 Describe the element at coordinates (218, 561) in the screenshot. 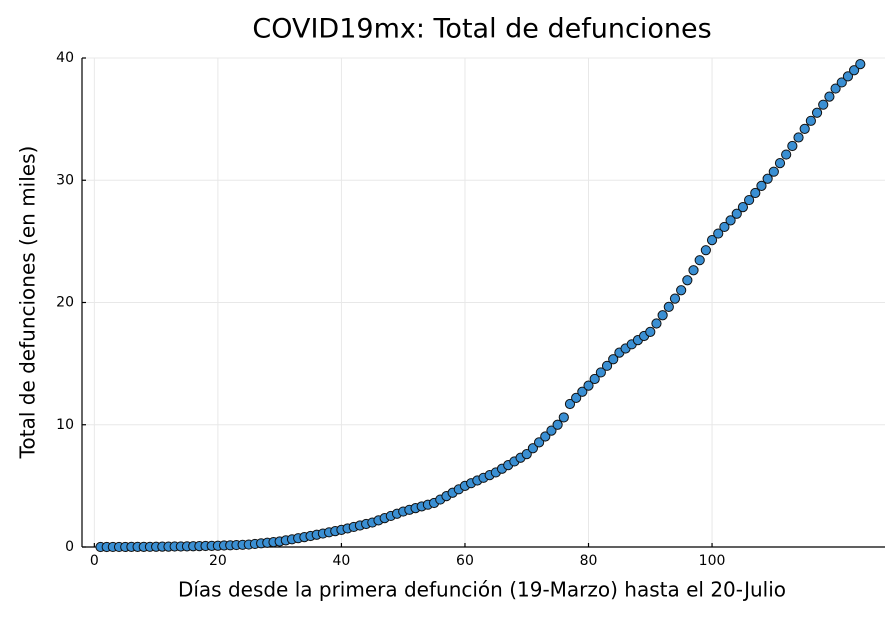

I see `x-tick-label: 20` at that location.